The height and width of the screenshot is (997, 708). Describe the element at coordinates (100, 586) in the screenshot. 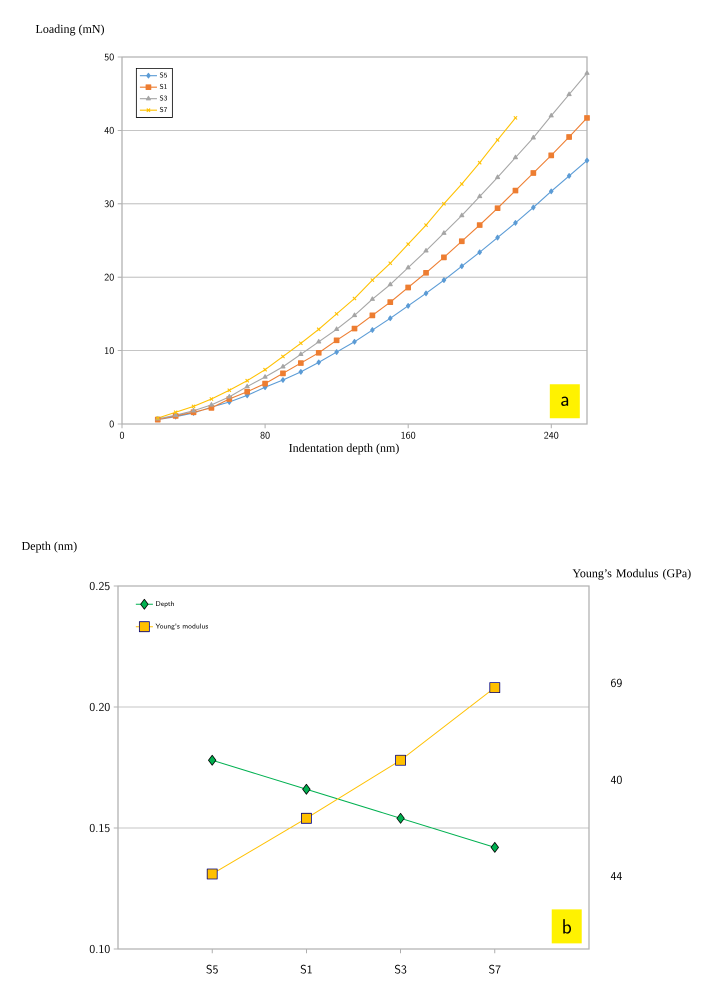

I see `y-tick-label: 0.25` at that location.